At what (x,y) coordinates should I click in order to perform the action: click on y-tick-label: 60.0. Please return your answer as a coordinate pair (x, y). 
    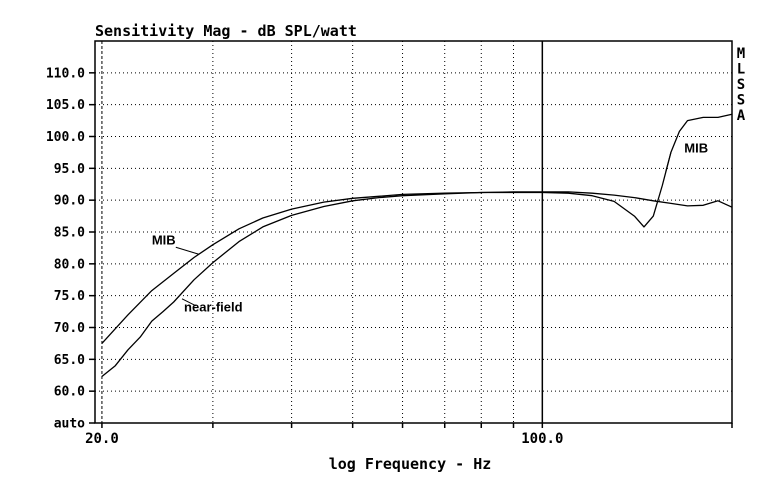
    Looking at the image, I should click on (69, 392).